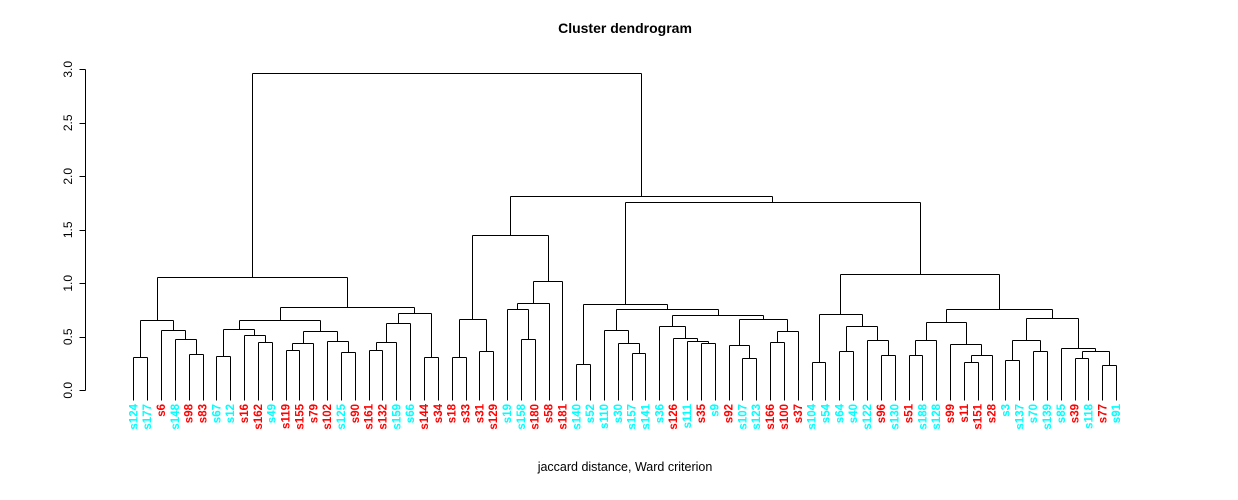 The width and height of the screenshot is (1238, 500). Describe the element at coordinates (660, 413) in the screenshot. I see `leaf-label: s36` at that location.